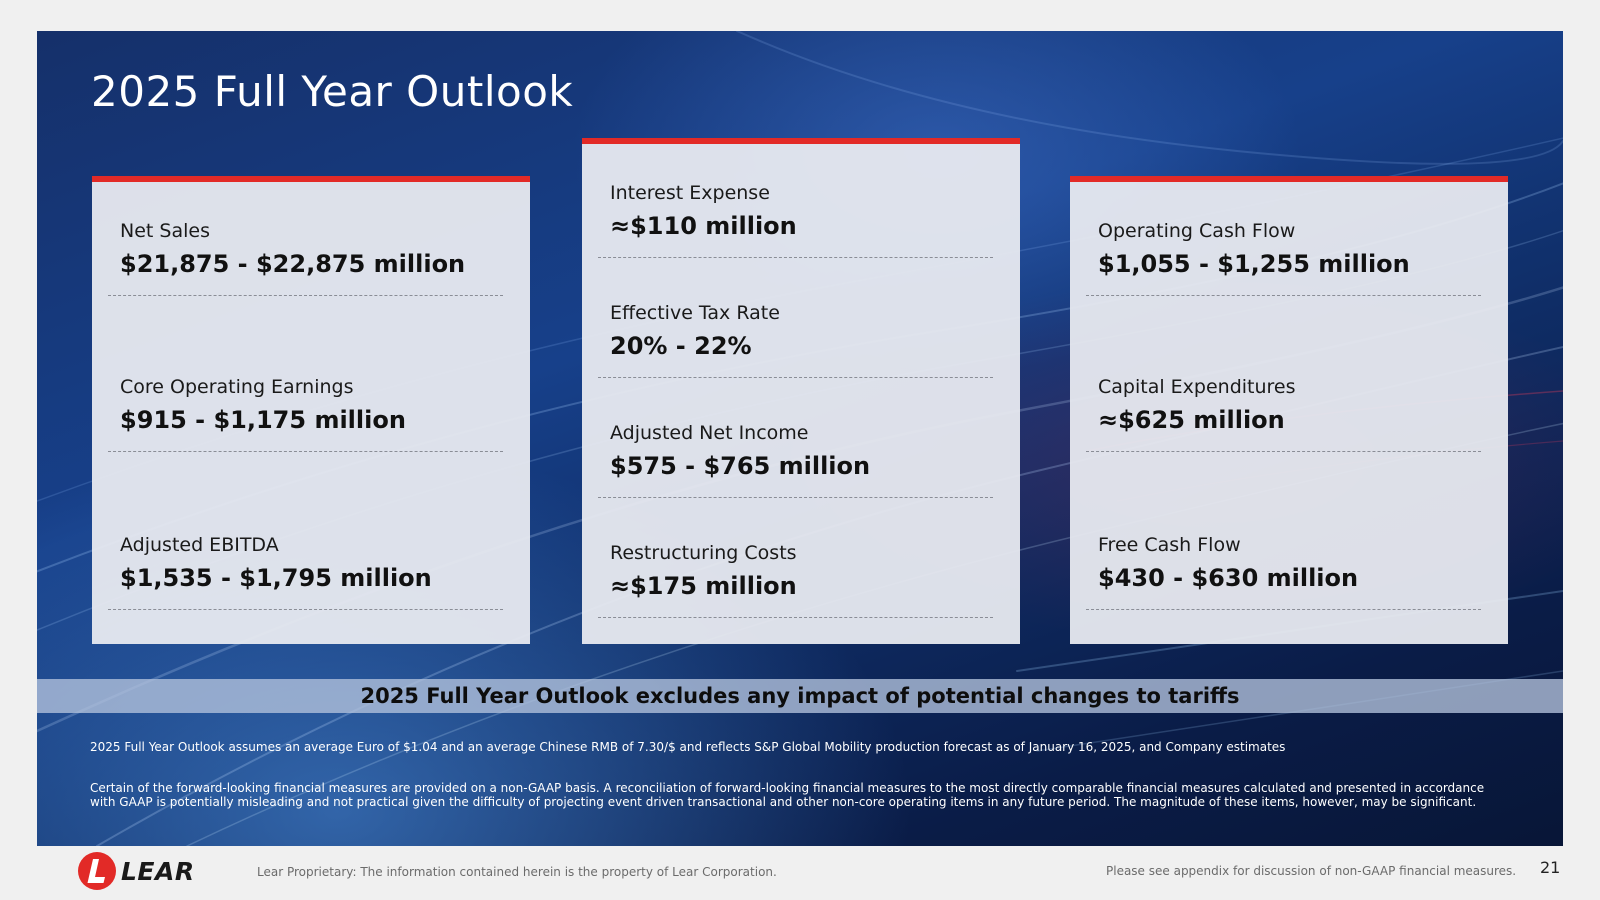  I want to click on metric-adjusted-net-income: Adjusted Net Income $575 - $765 million, so click(795, 456).